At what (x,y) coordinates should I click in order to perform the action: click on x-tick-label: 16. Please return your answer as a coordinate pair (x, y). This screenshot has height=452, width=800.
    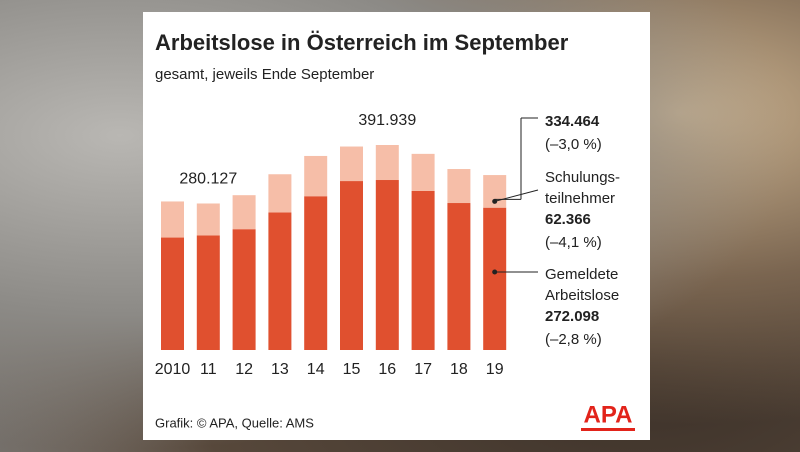
    Looking at the image, I should click on (387, 369).